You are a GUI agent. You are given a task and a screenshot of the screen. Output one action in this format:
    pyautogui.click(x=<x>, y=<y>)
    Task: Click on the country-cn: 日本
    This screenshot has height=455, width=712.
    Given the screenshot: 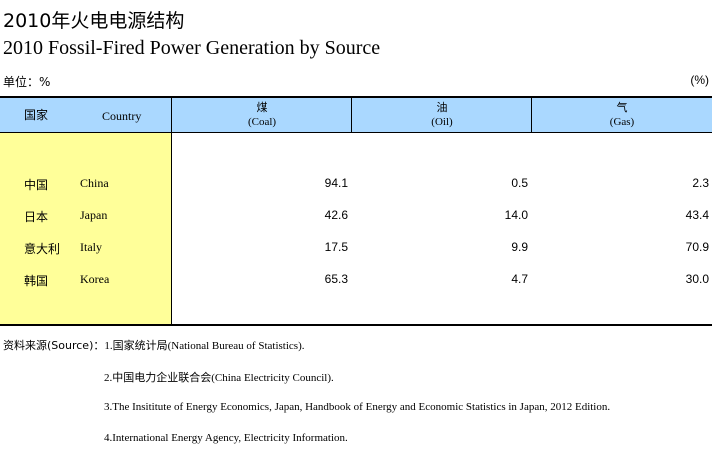 What is the action you would take?
    pyautogui.click(x=36, y=217)
    